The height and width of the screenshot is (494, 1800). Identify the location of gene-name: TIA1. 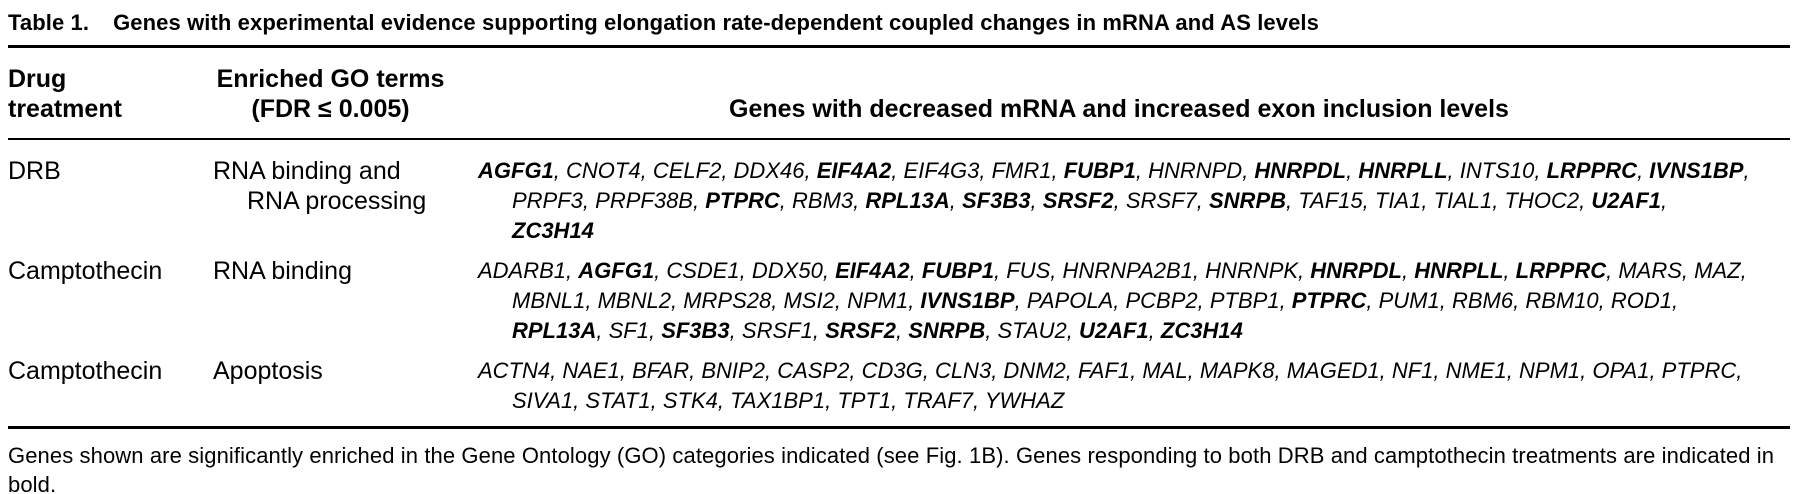
(1398, 200).